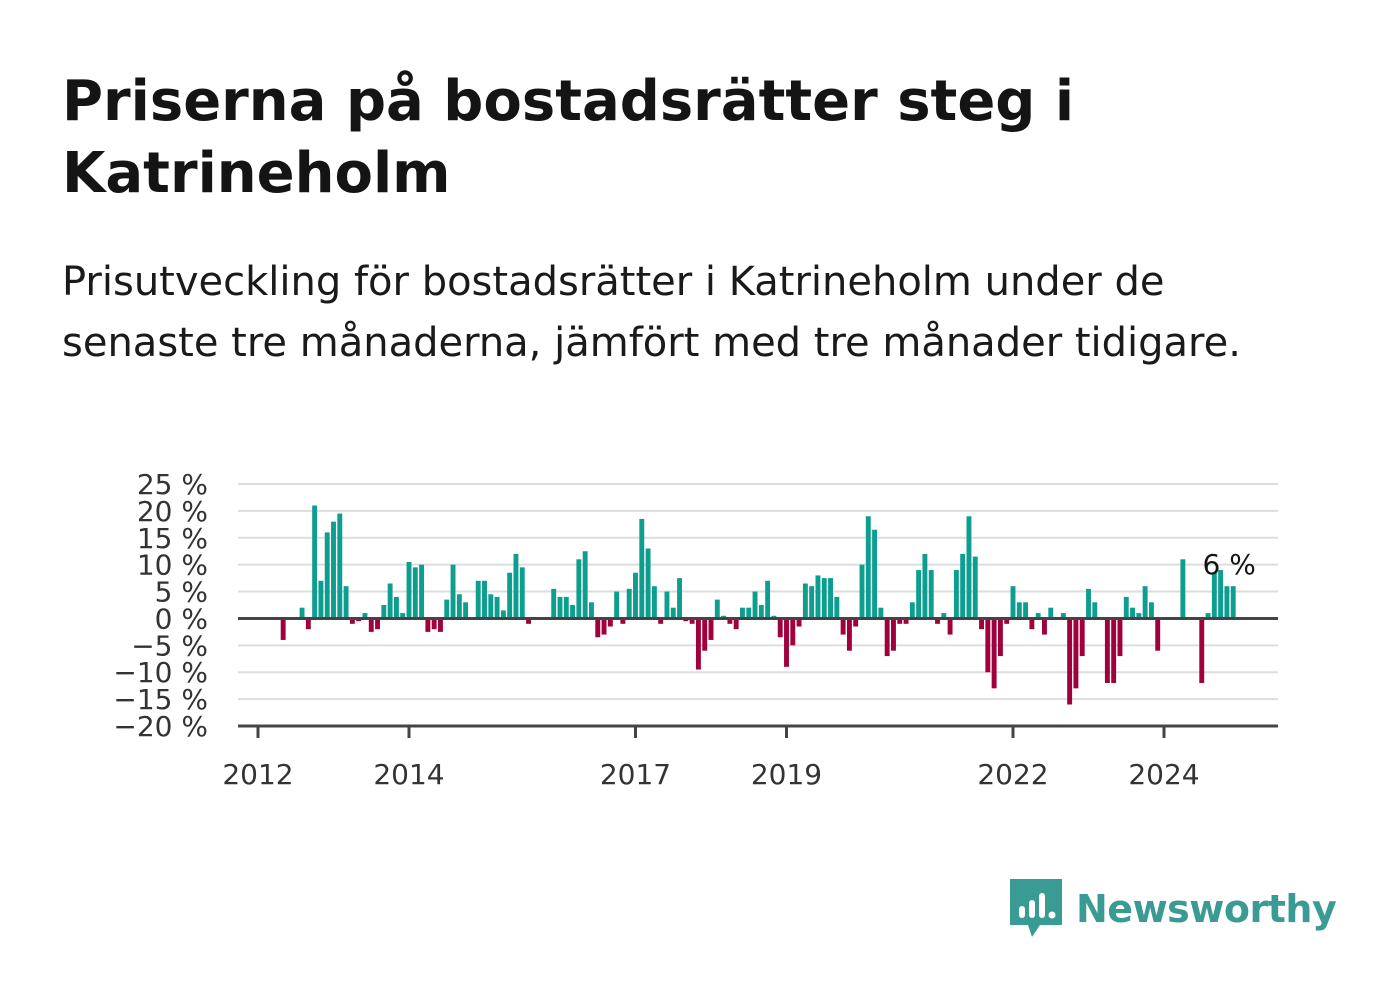 The image size is (1382, 999). I want to click on x-tick-label: 2024, so click(1163, 774).